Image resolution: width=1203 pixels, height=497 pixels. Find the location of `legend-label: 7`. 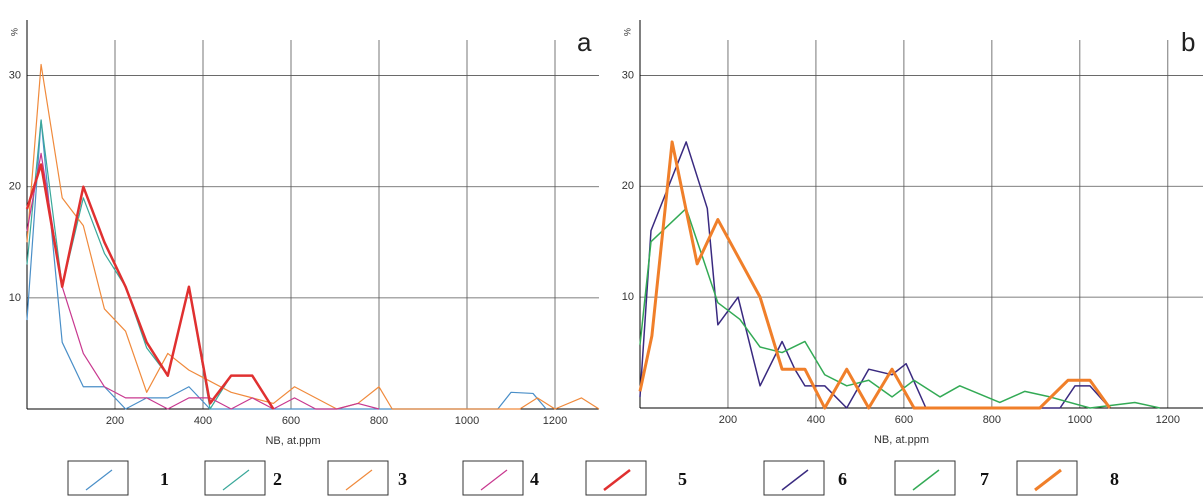

legend-label: 7 is located at coordinates (984, 479).